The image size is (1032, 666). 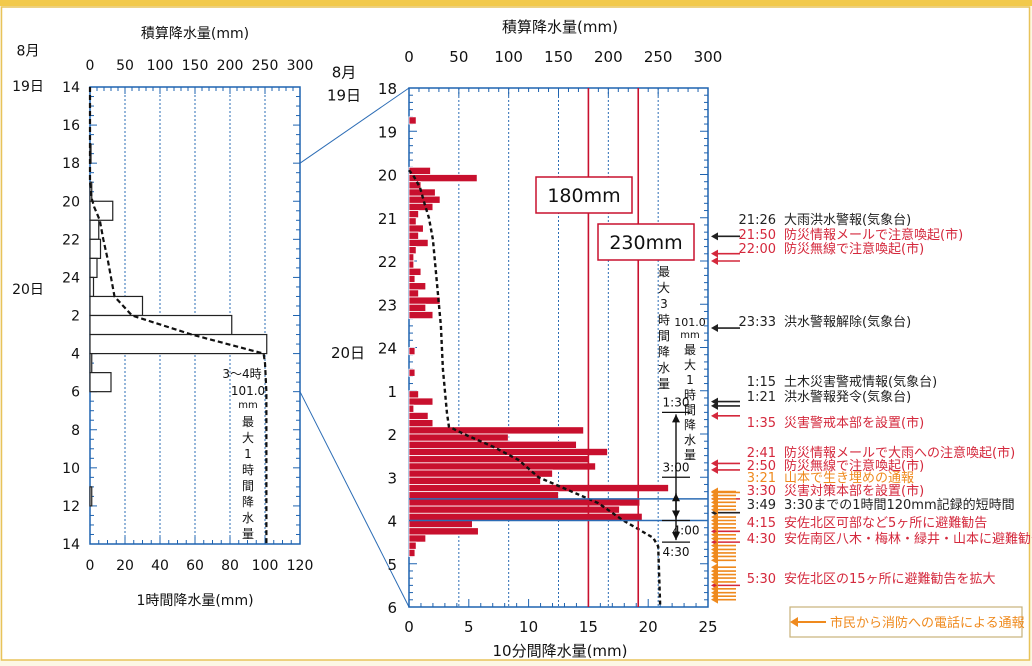 What do you see at coordinates (873, 235) in the screenshot?
I see `event-text: 防災情報メールで注意喚起(市)` at bounding box center [873, 235].